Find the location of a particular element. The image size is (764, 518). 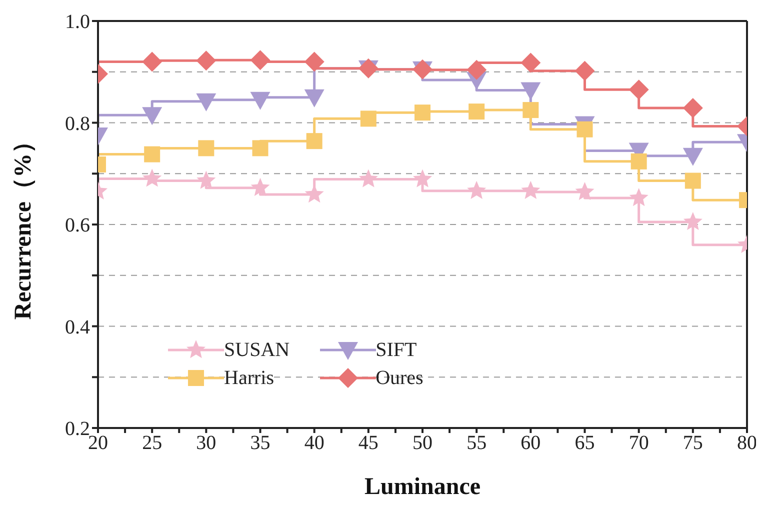

legend-label: SIFT is located at coordinates (396, 350).